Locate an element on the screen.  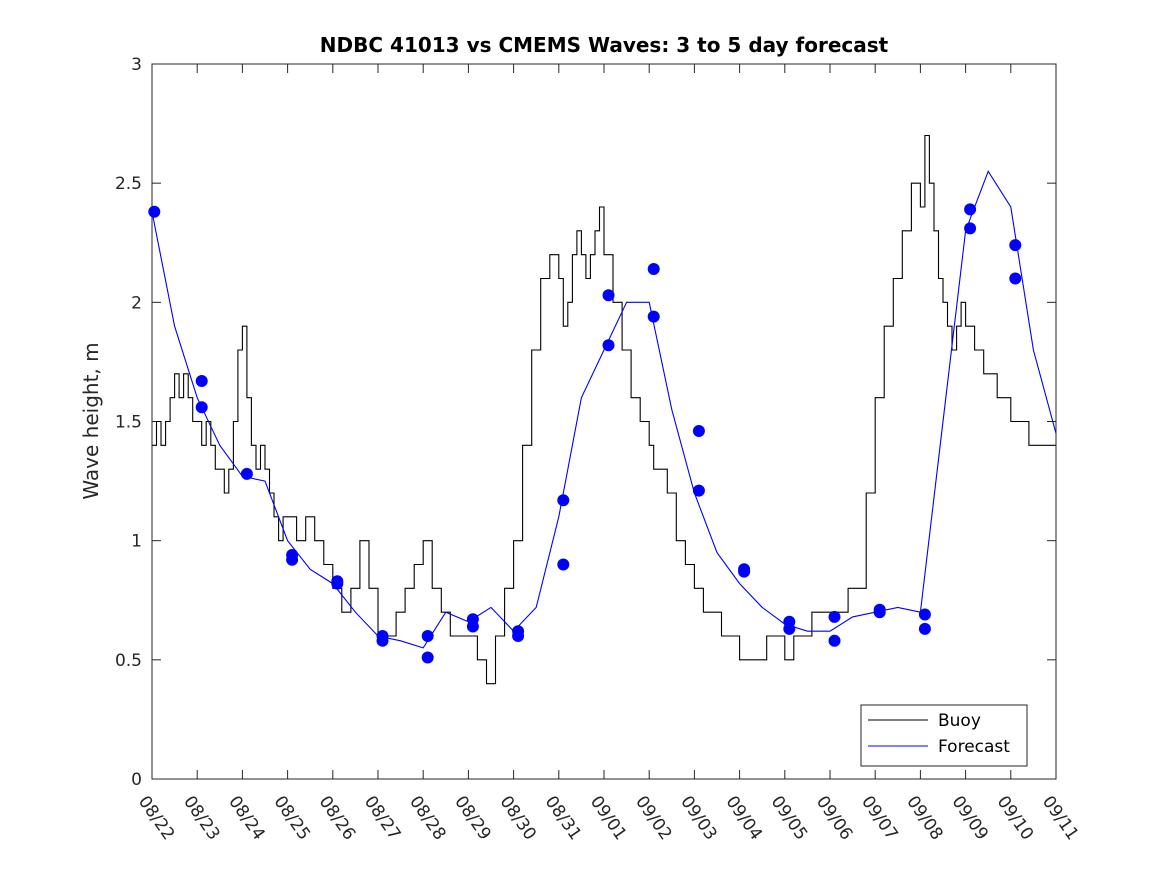
y-tick-label: 2.5 is located at coordinates (128, 184).